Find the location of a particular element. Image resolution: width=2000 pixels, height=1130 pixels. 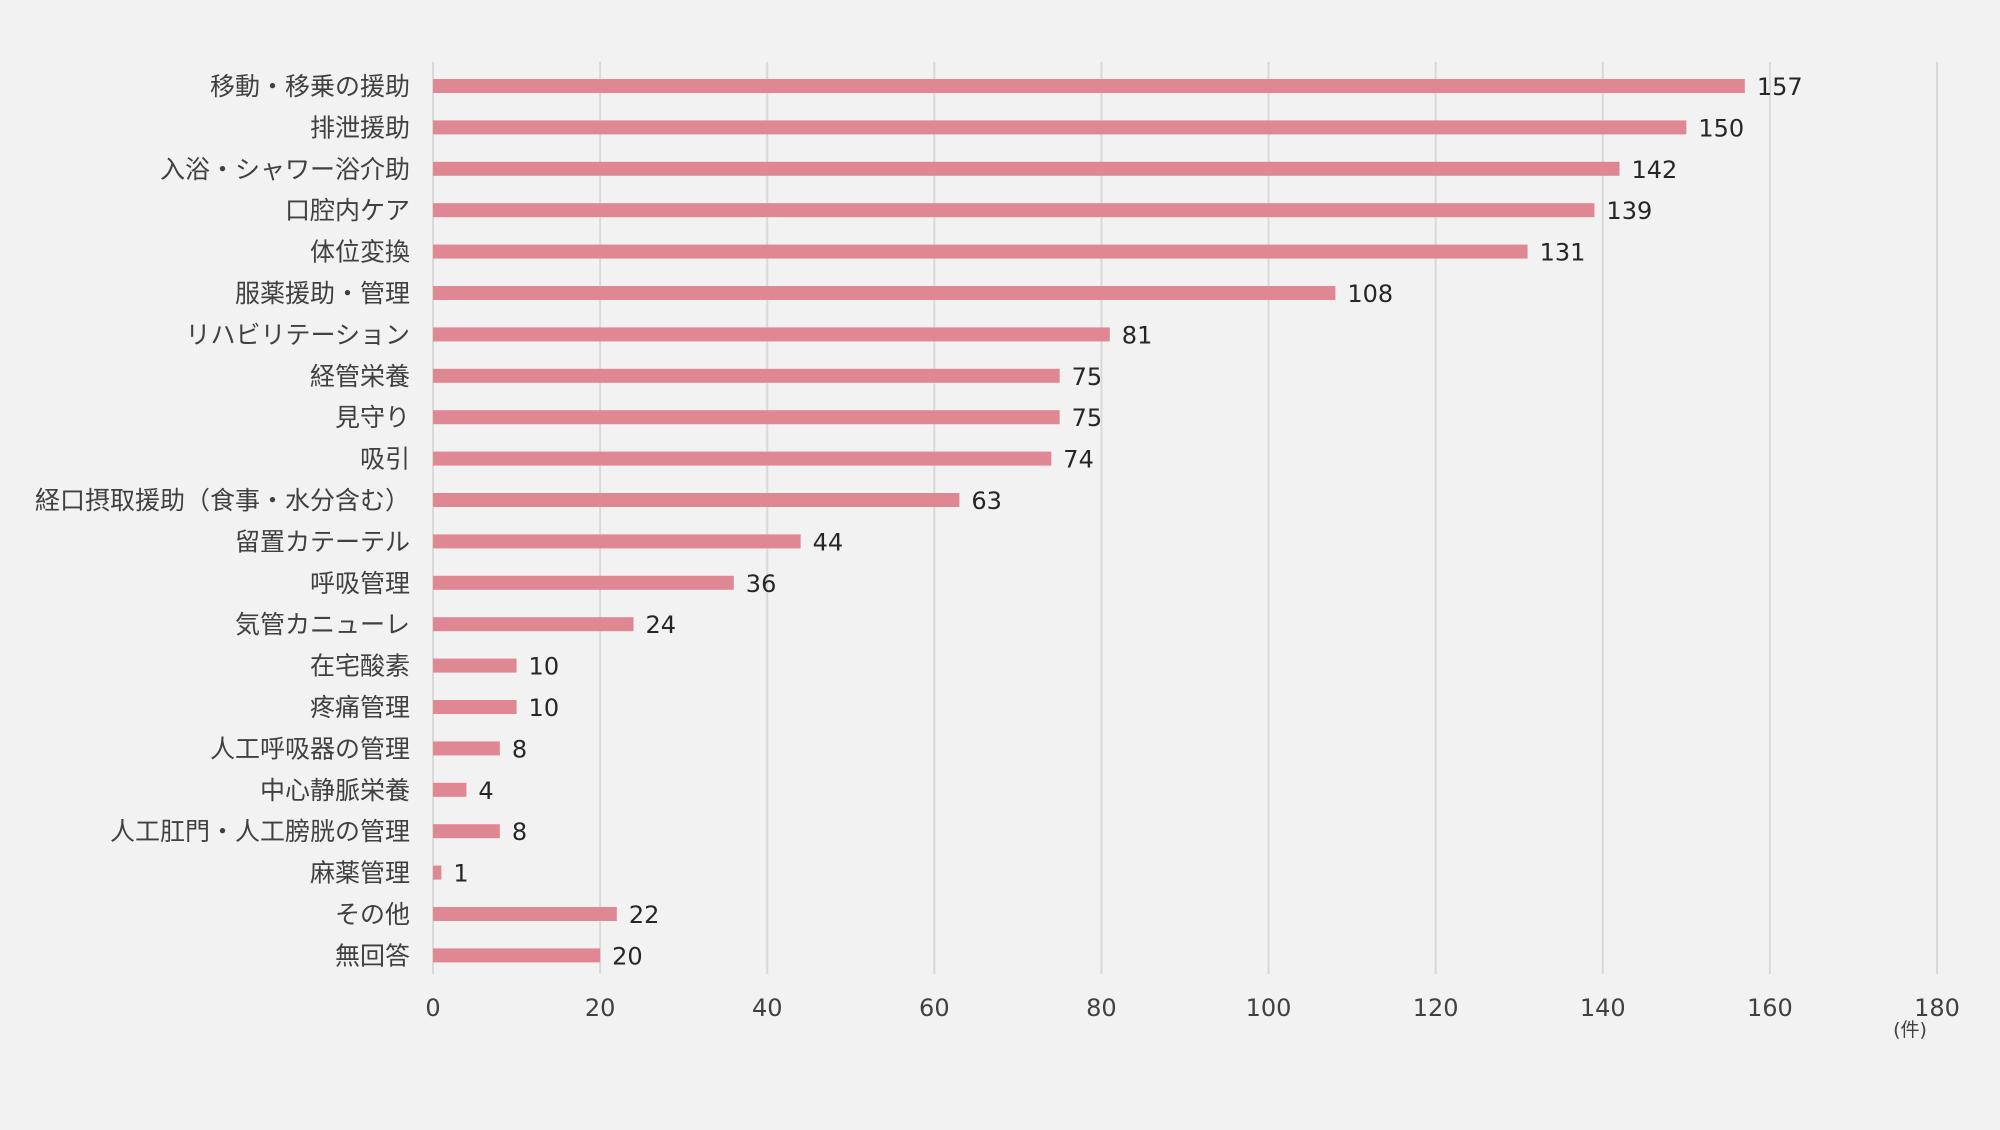

category-label: リハビリテーション is located at coordinates (297, 334).